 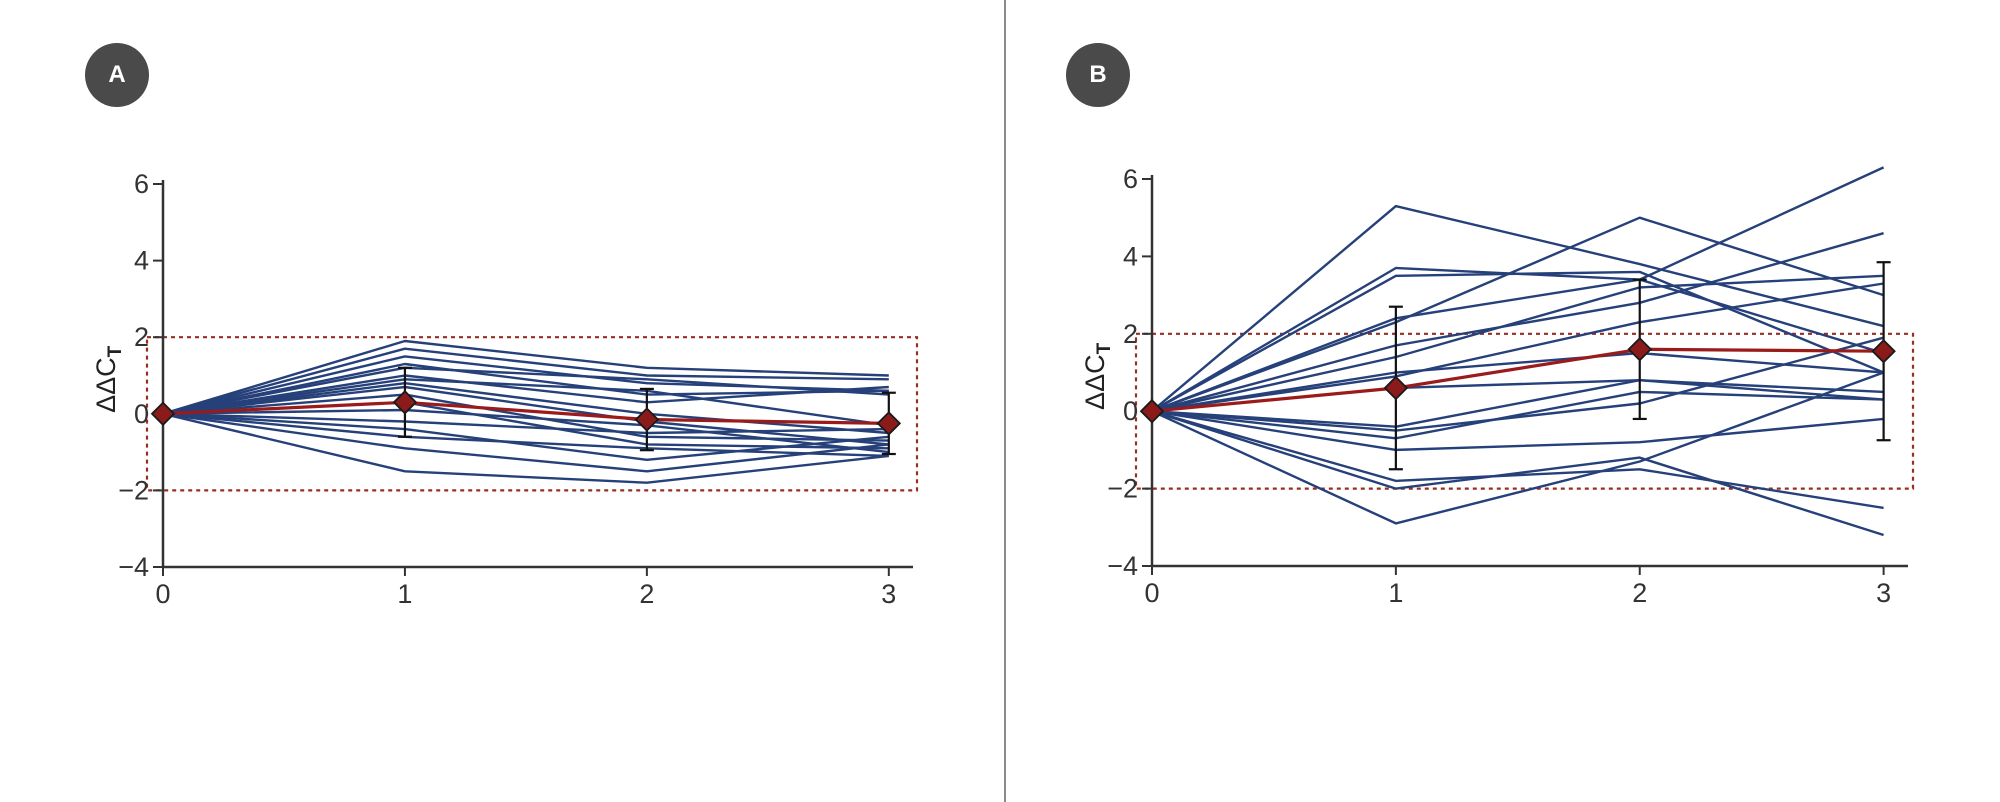 What do you see at coordinates (117, 75) in the screenshot?
I see `panel-badge-a: A` at bounding box center [117, 75].